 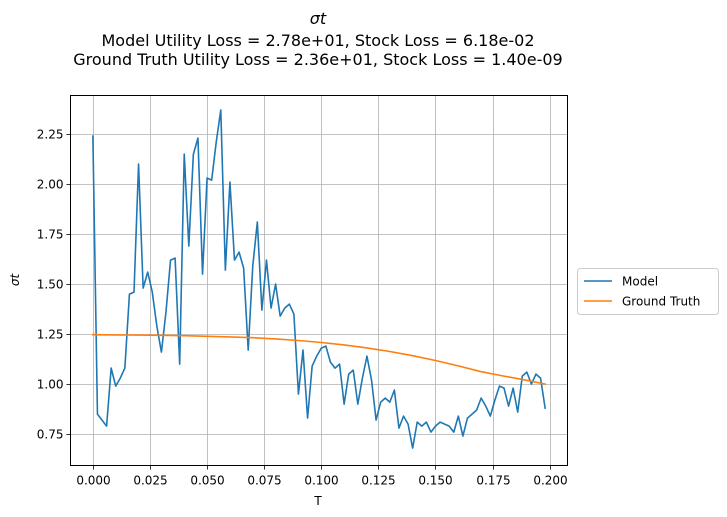 I want to click on legend: Model Ground Truth, so click(x=648, y=291).